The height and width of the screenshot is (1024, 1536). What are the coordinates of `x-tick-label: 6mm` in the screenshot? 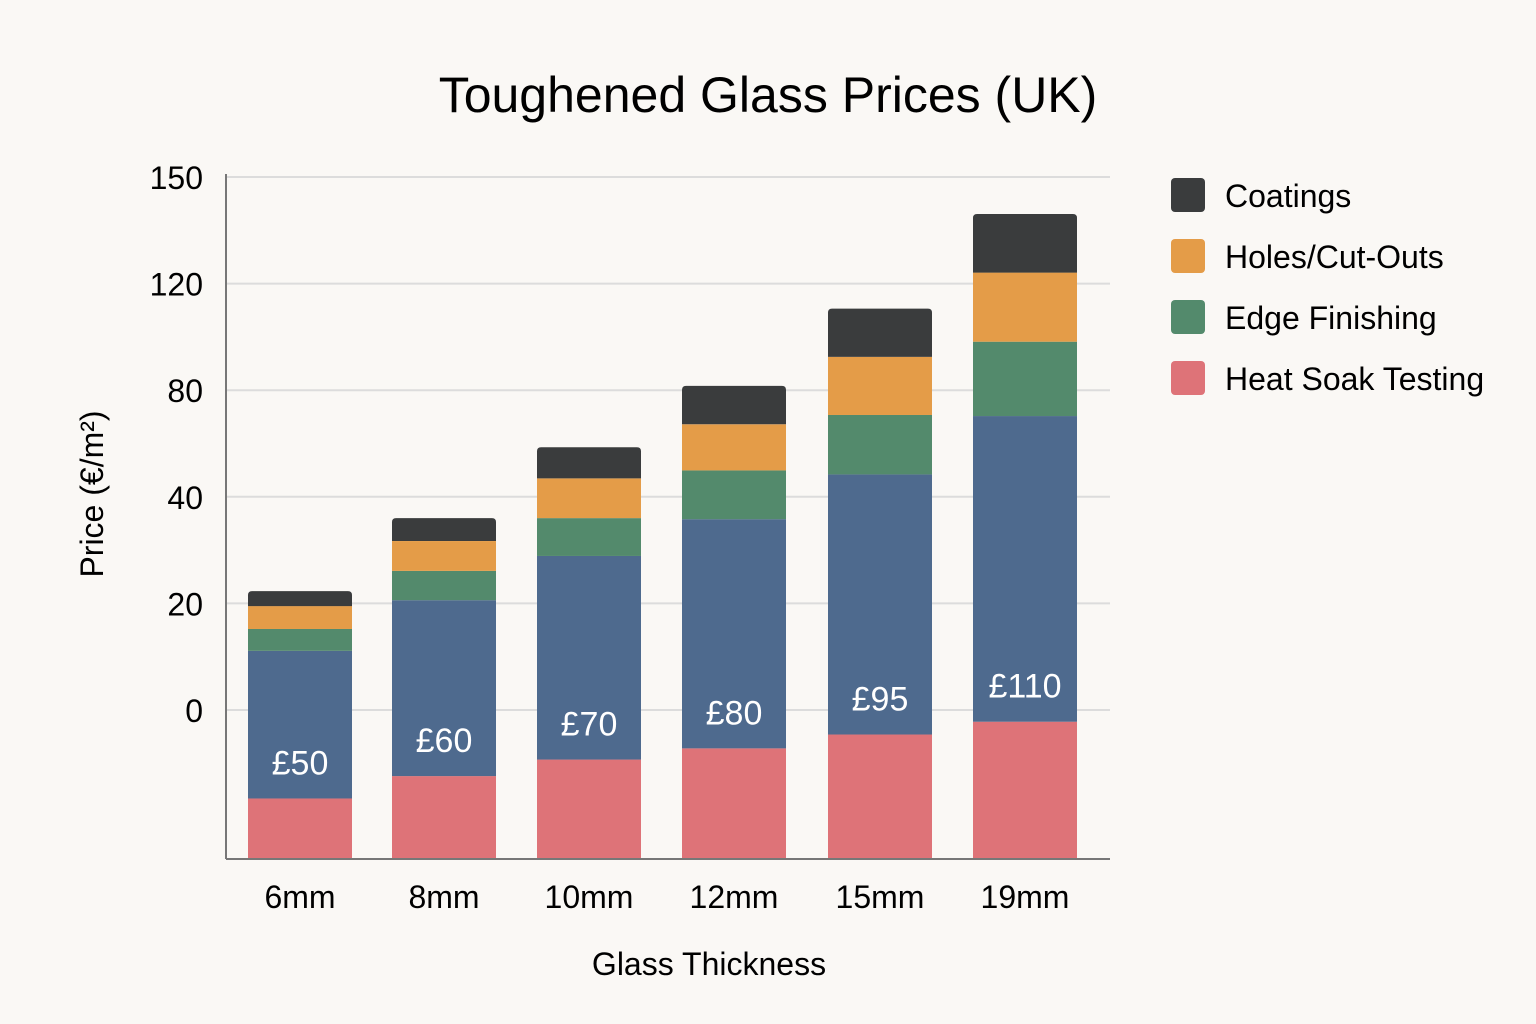 It's located at (299, 897).